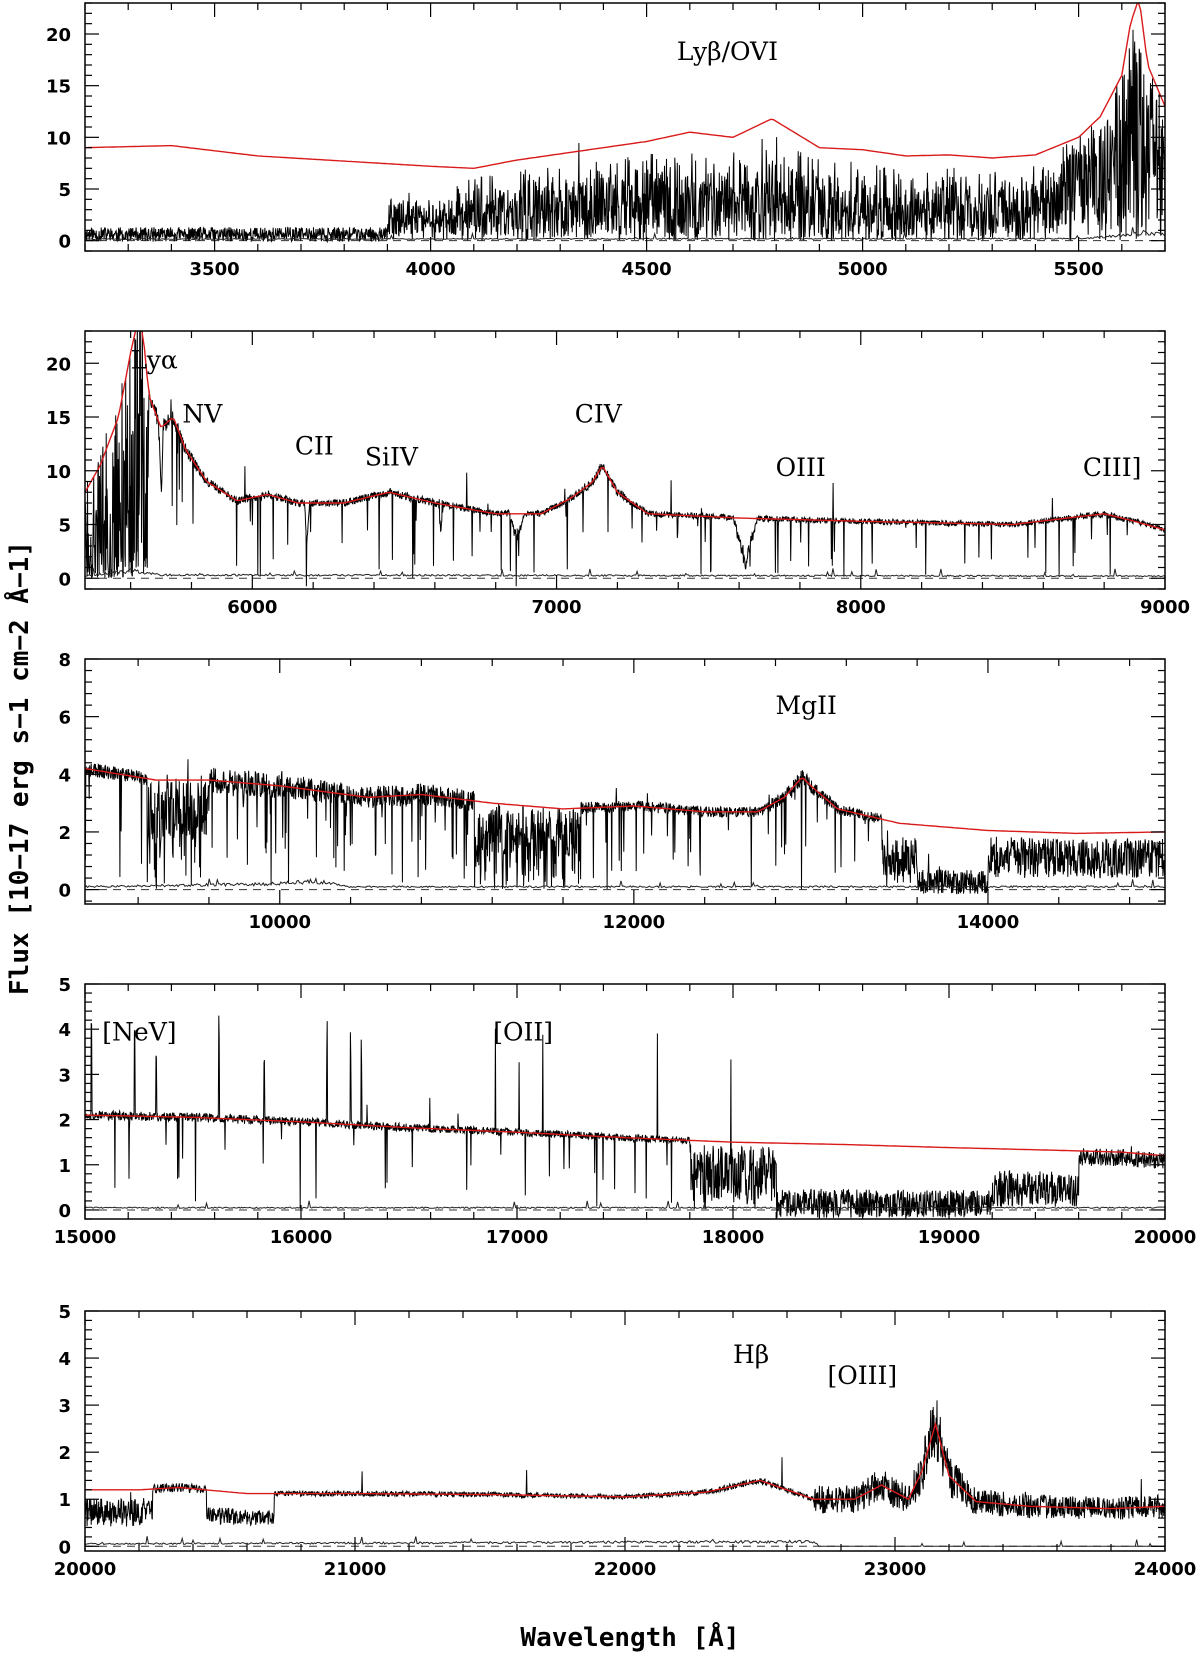 Image resolution: width=1200 pixels, height=1658 pixels. Describe the element at coordinates (861, 607) in the screenshot. I see `x-tick-label: 8000` at that location.